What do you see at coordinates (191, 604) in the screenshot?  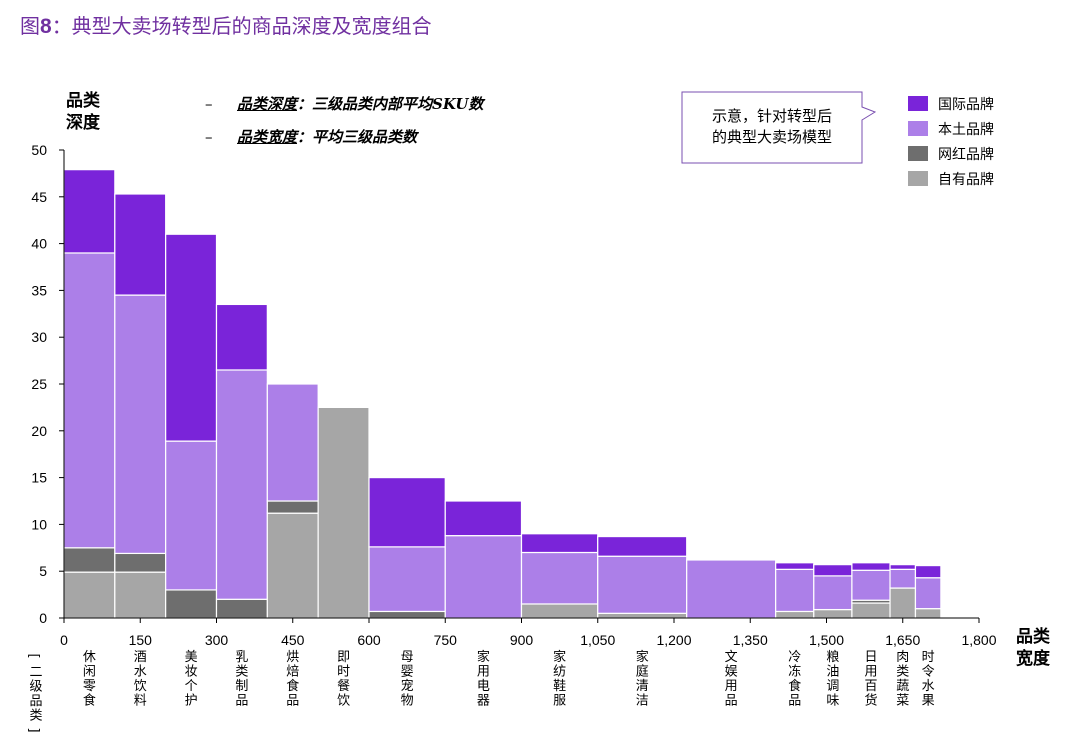 I see `bar-segment-美妆个护-网红品牌` at bounding box center [191, 604].